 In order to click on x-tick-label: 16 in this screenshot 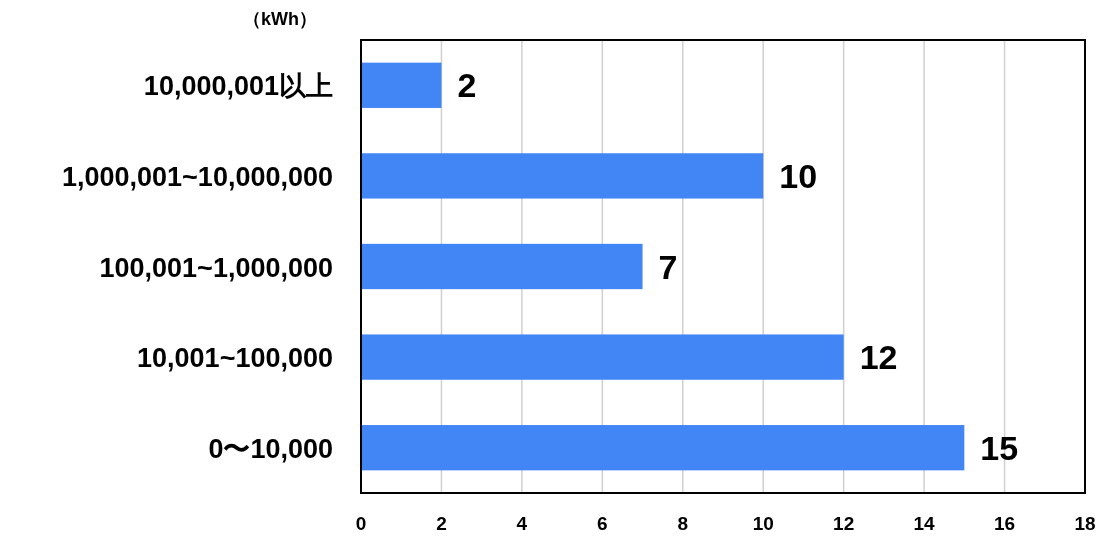, I will do `click(1004, 523)`.